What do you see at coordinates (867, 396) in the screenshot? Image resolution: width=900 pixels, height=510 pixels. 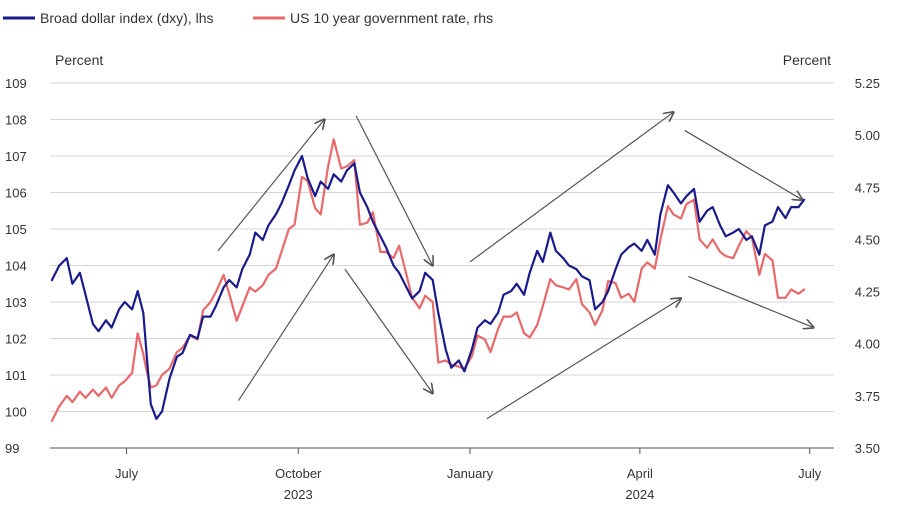 I see `y-right-tick-label: 3.75` at bounding box center [867, 396].